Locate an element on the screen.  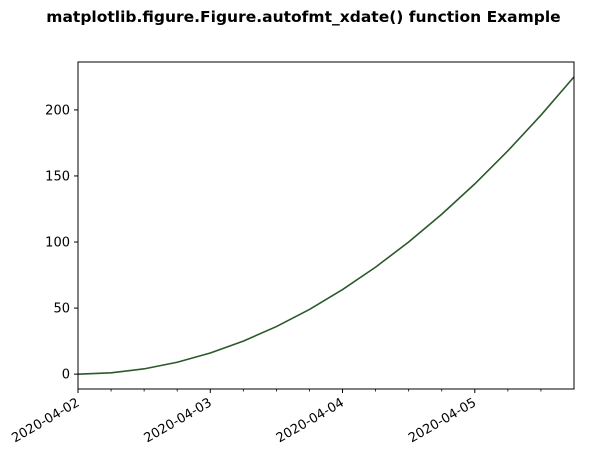
y-tick-label: 100 is located at coordinates (57, 243).